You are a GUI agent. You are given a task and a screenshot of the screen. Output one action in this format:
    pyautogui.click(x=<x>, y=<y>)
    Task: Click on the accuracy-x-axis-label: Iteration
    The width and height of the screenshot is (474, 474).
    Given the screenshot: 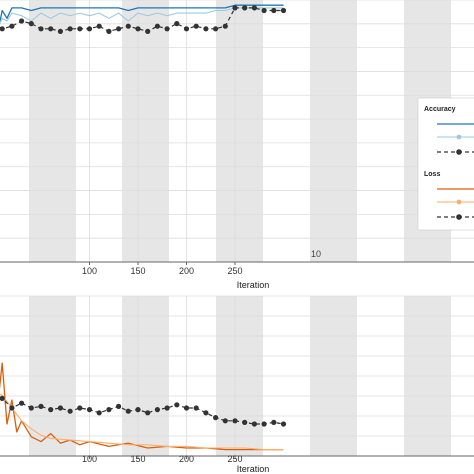 What is the action you would take?
    pyautogui.click(x=253, y=285)
    